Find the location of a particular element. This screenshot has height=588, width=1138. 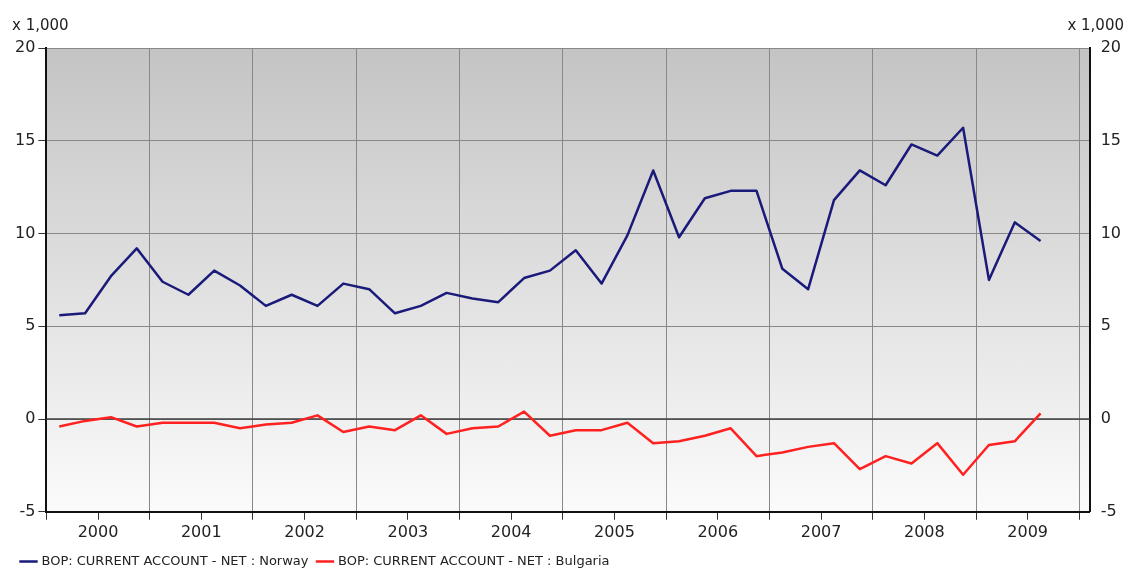

x-tick-label: 2004 is located at coordinates (511, 531).